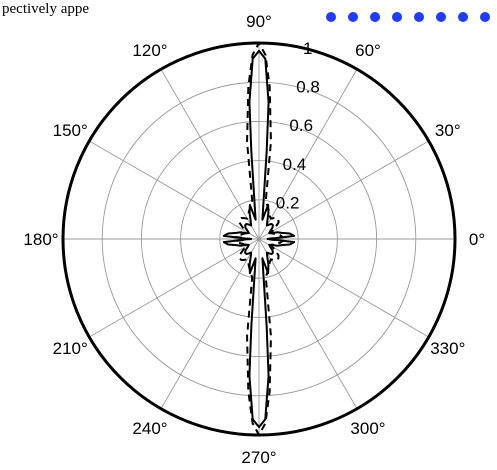 The image size is (497, 470). I want to click on angular-tick-label: 120°, so click(149, 50).